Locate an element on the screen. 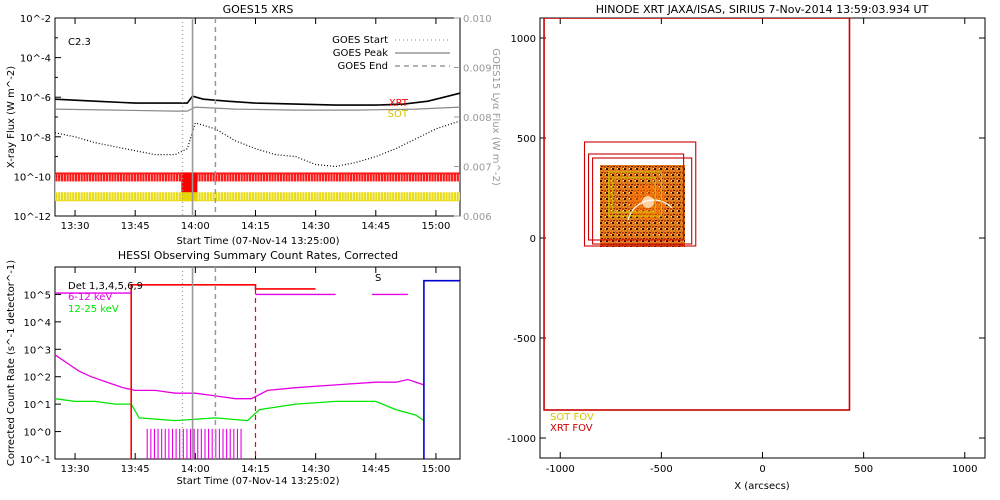 This screenshot has width=1000, height=500. goes-y-tick-label: 10^-8 is located at coordinates (35, 138).